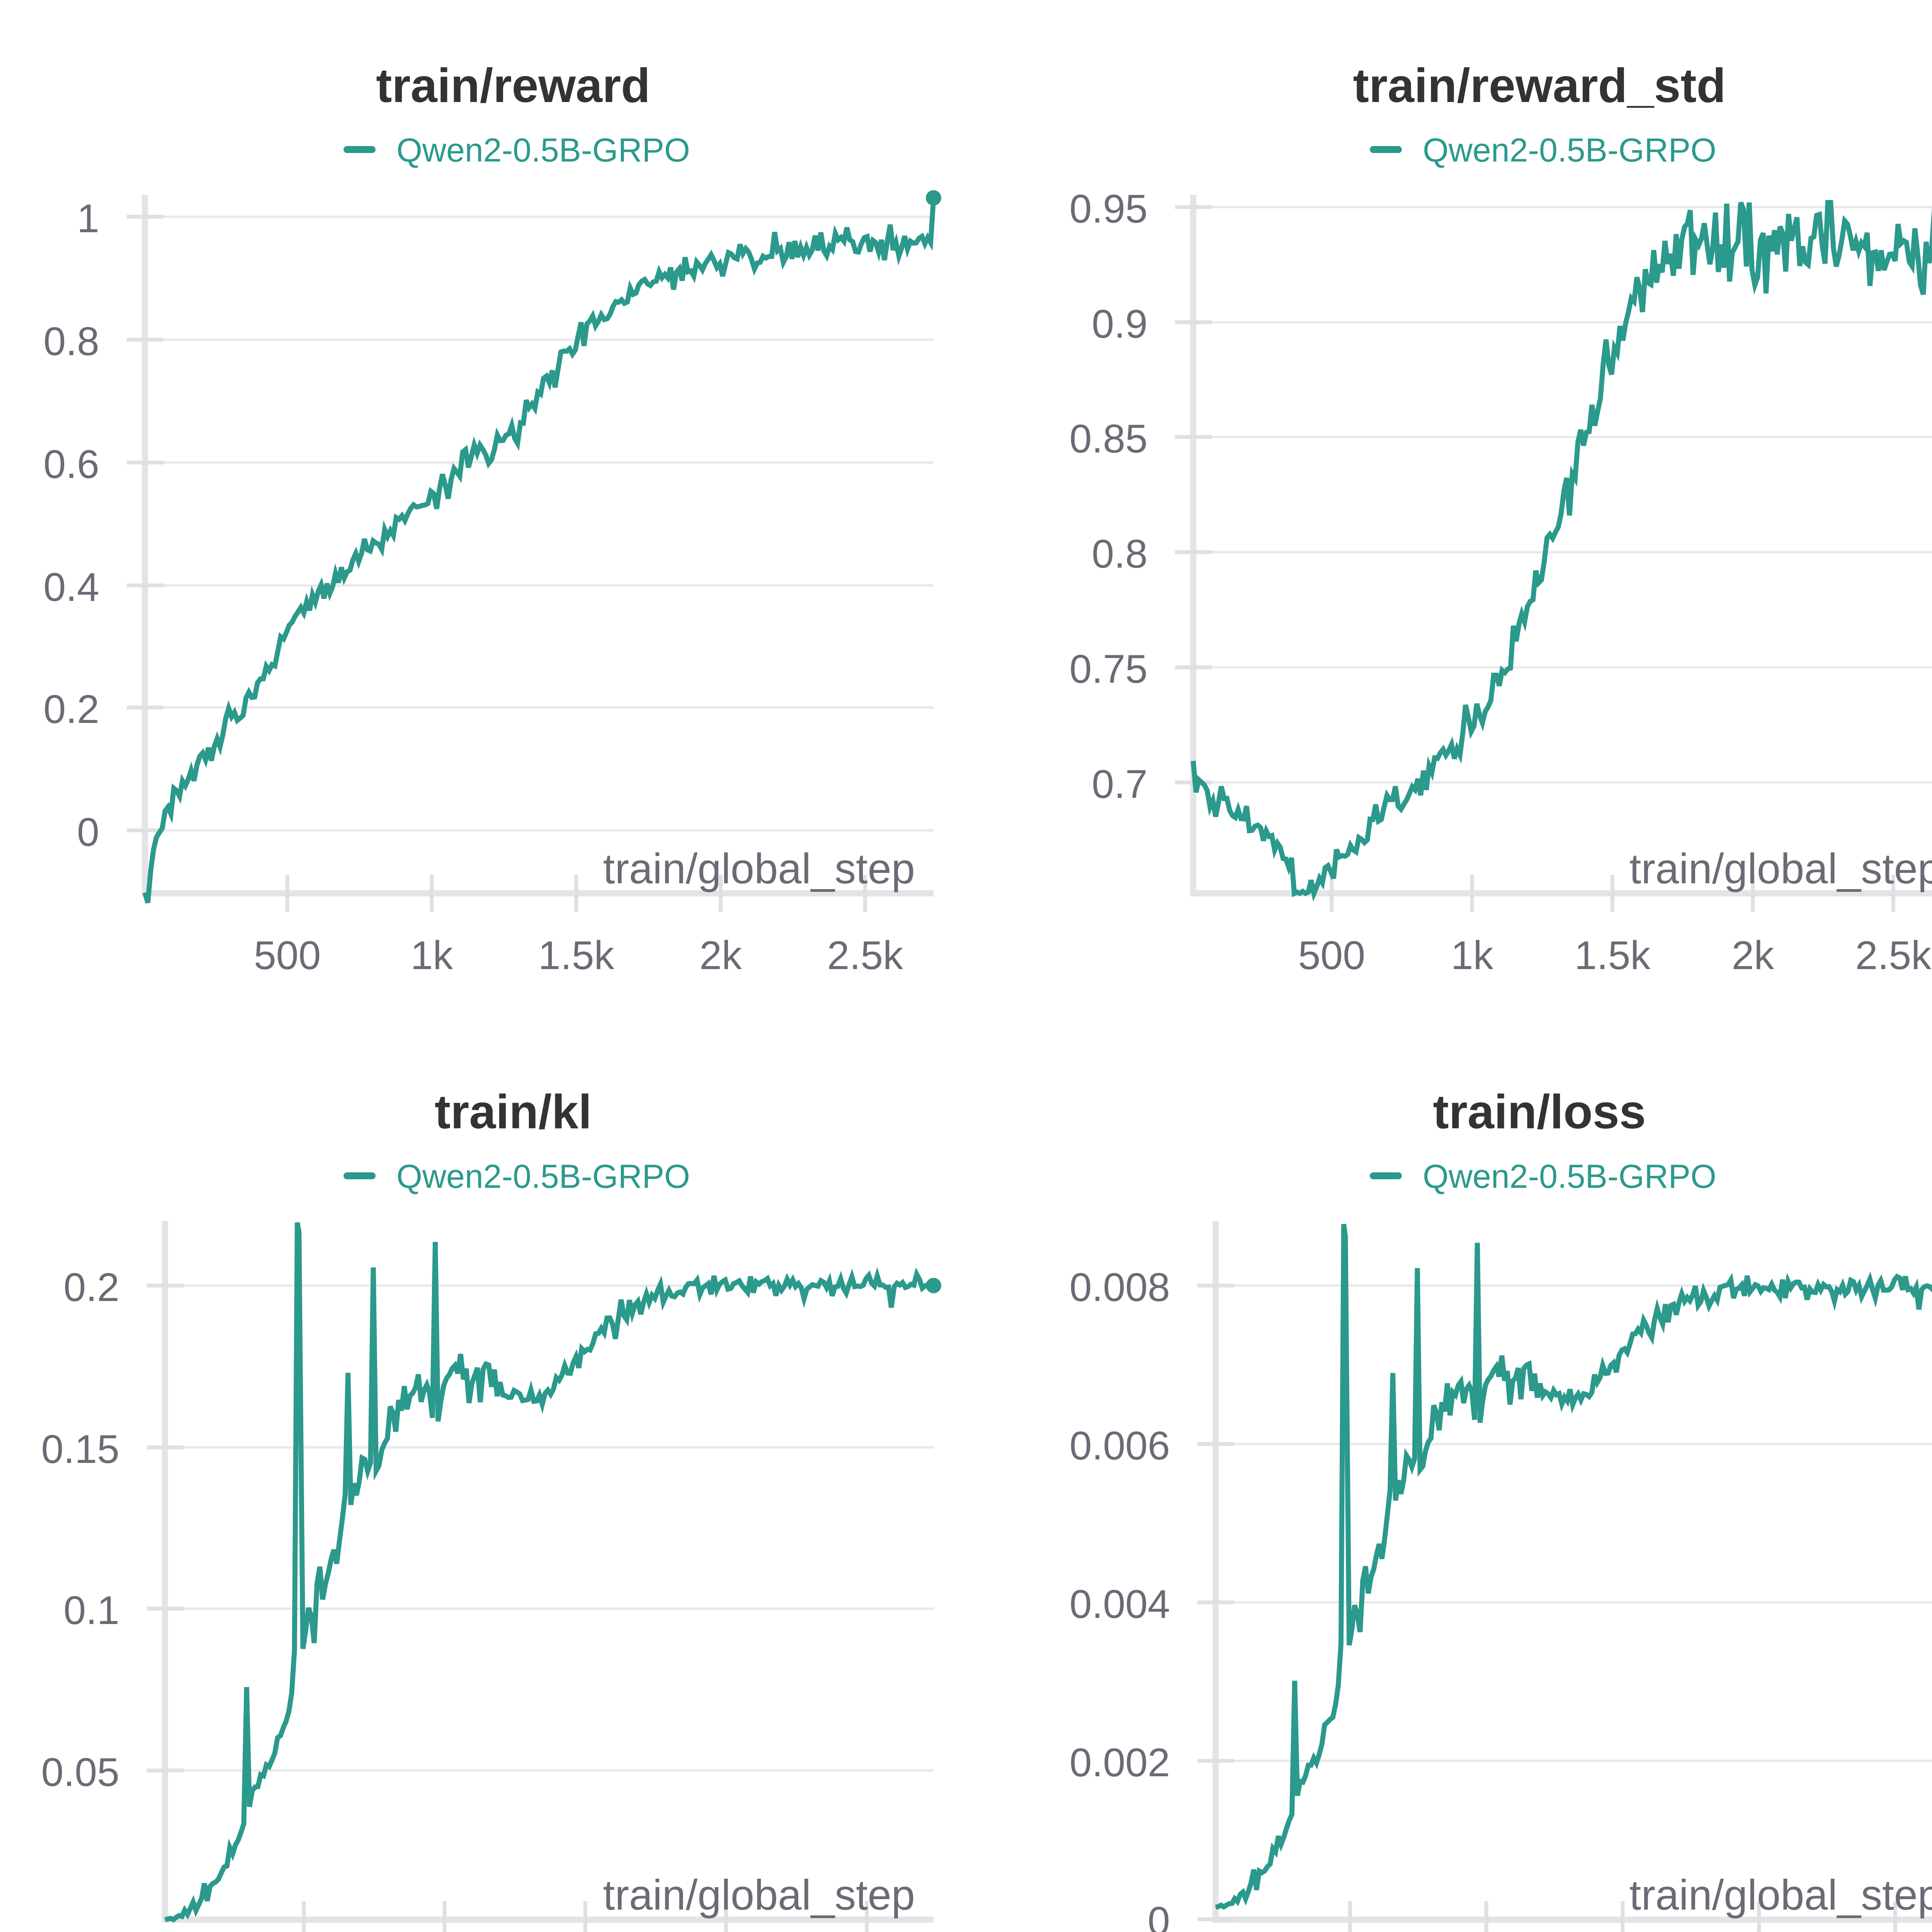 The height and width of the screenshot is (1932, 1932). Describe the element at coordinates (514, 1112) in the screenshot. I see `svg-text: train/kl` at that location.